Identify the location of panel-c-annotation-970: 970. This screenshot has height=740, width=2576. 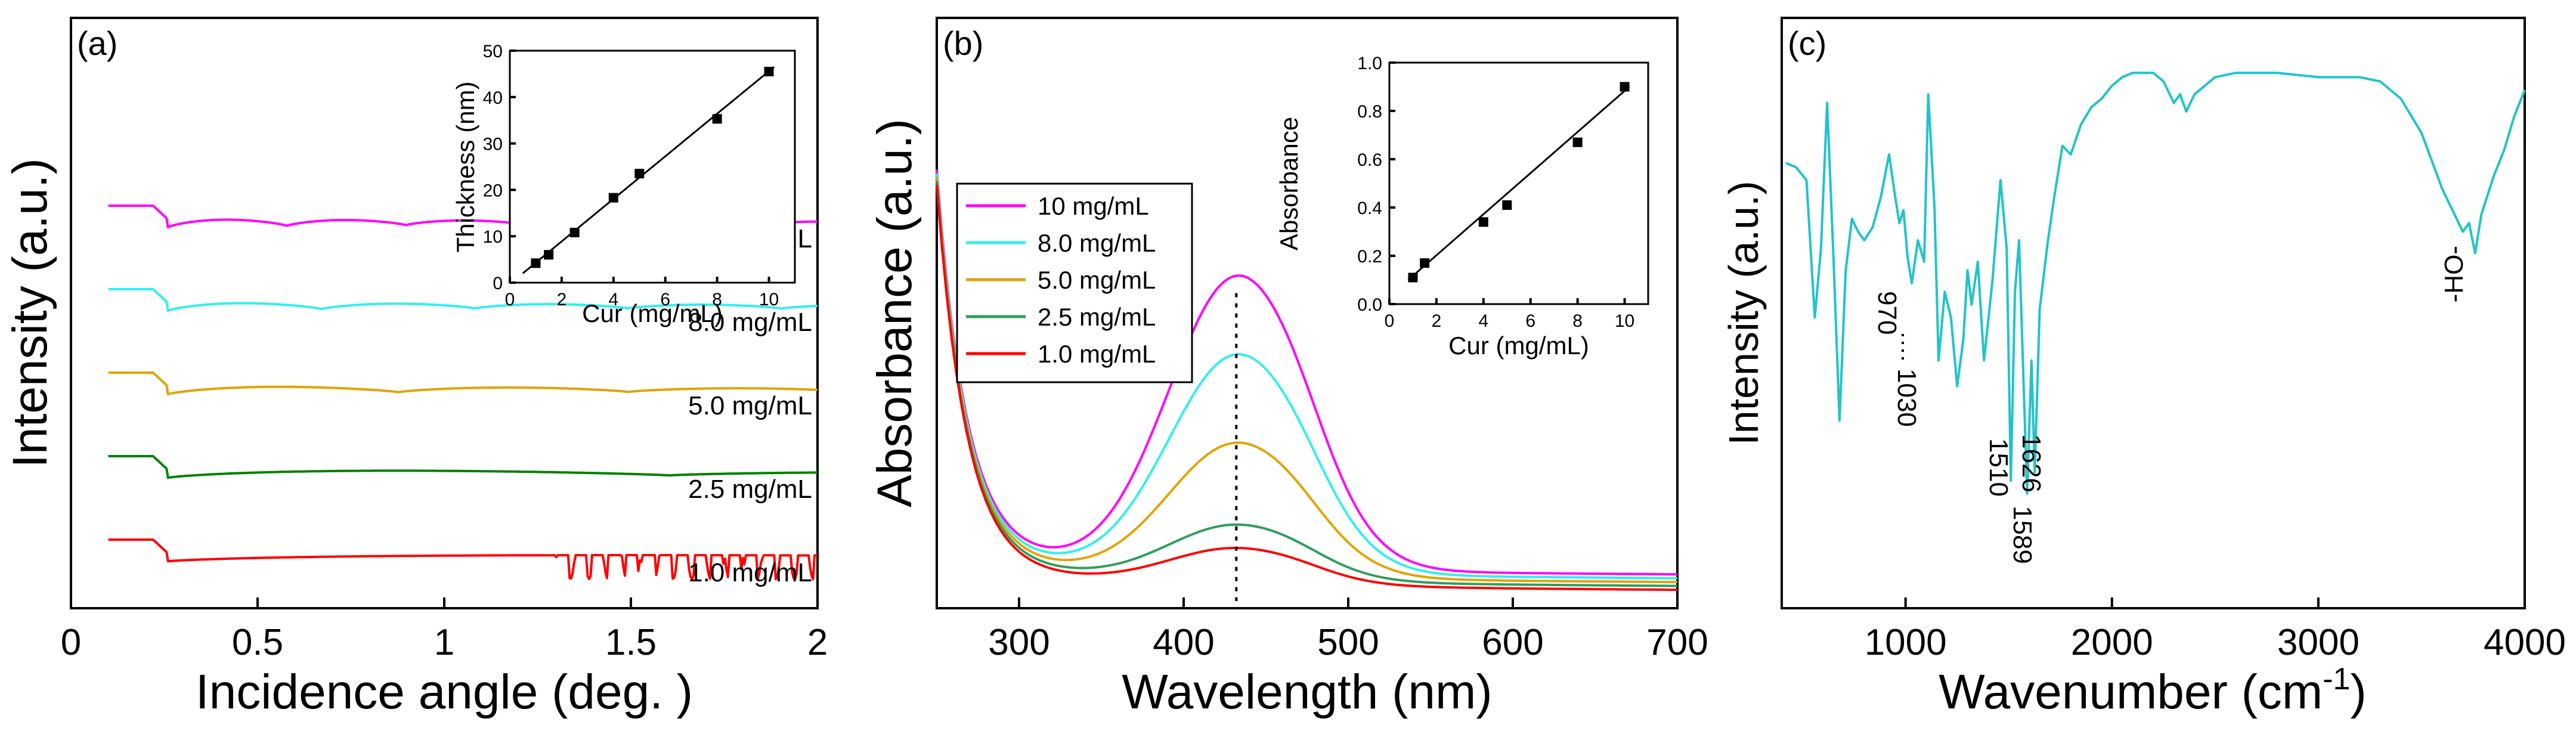
(1887, 313).